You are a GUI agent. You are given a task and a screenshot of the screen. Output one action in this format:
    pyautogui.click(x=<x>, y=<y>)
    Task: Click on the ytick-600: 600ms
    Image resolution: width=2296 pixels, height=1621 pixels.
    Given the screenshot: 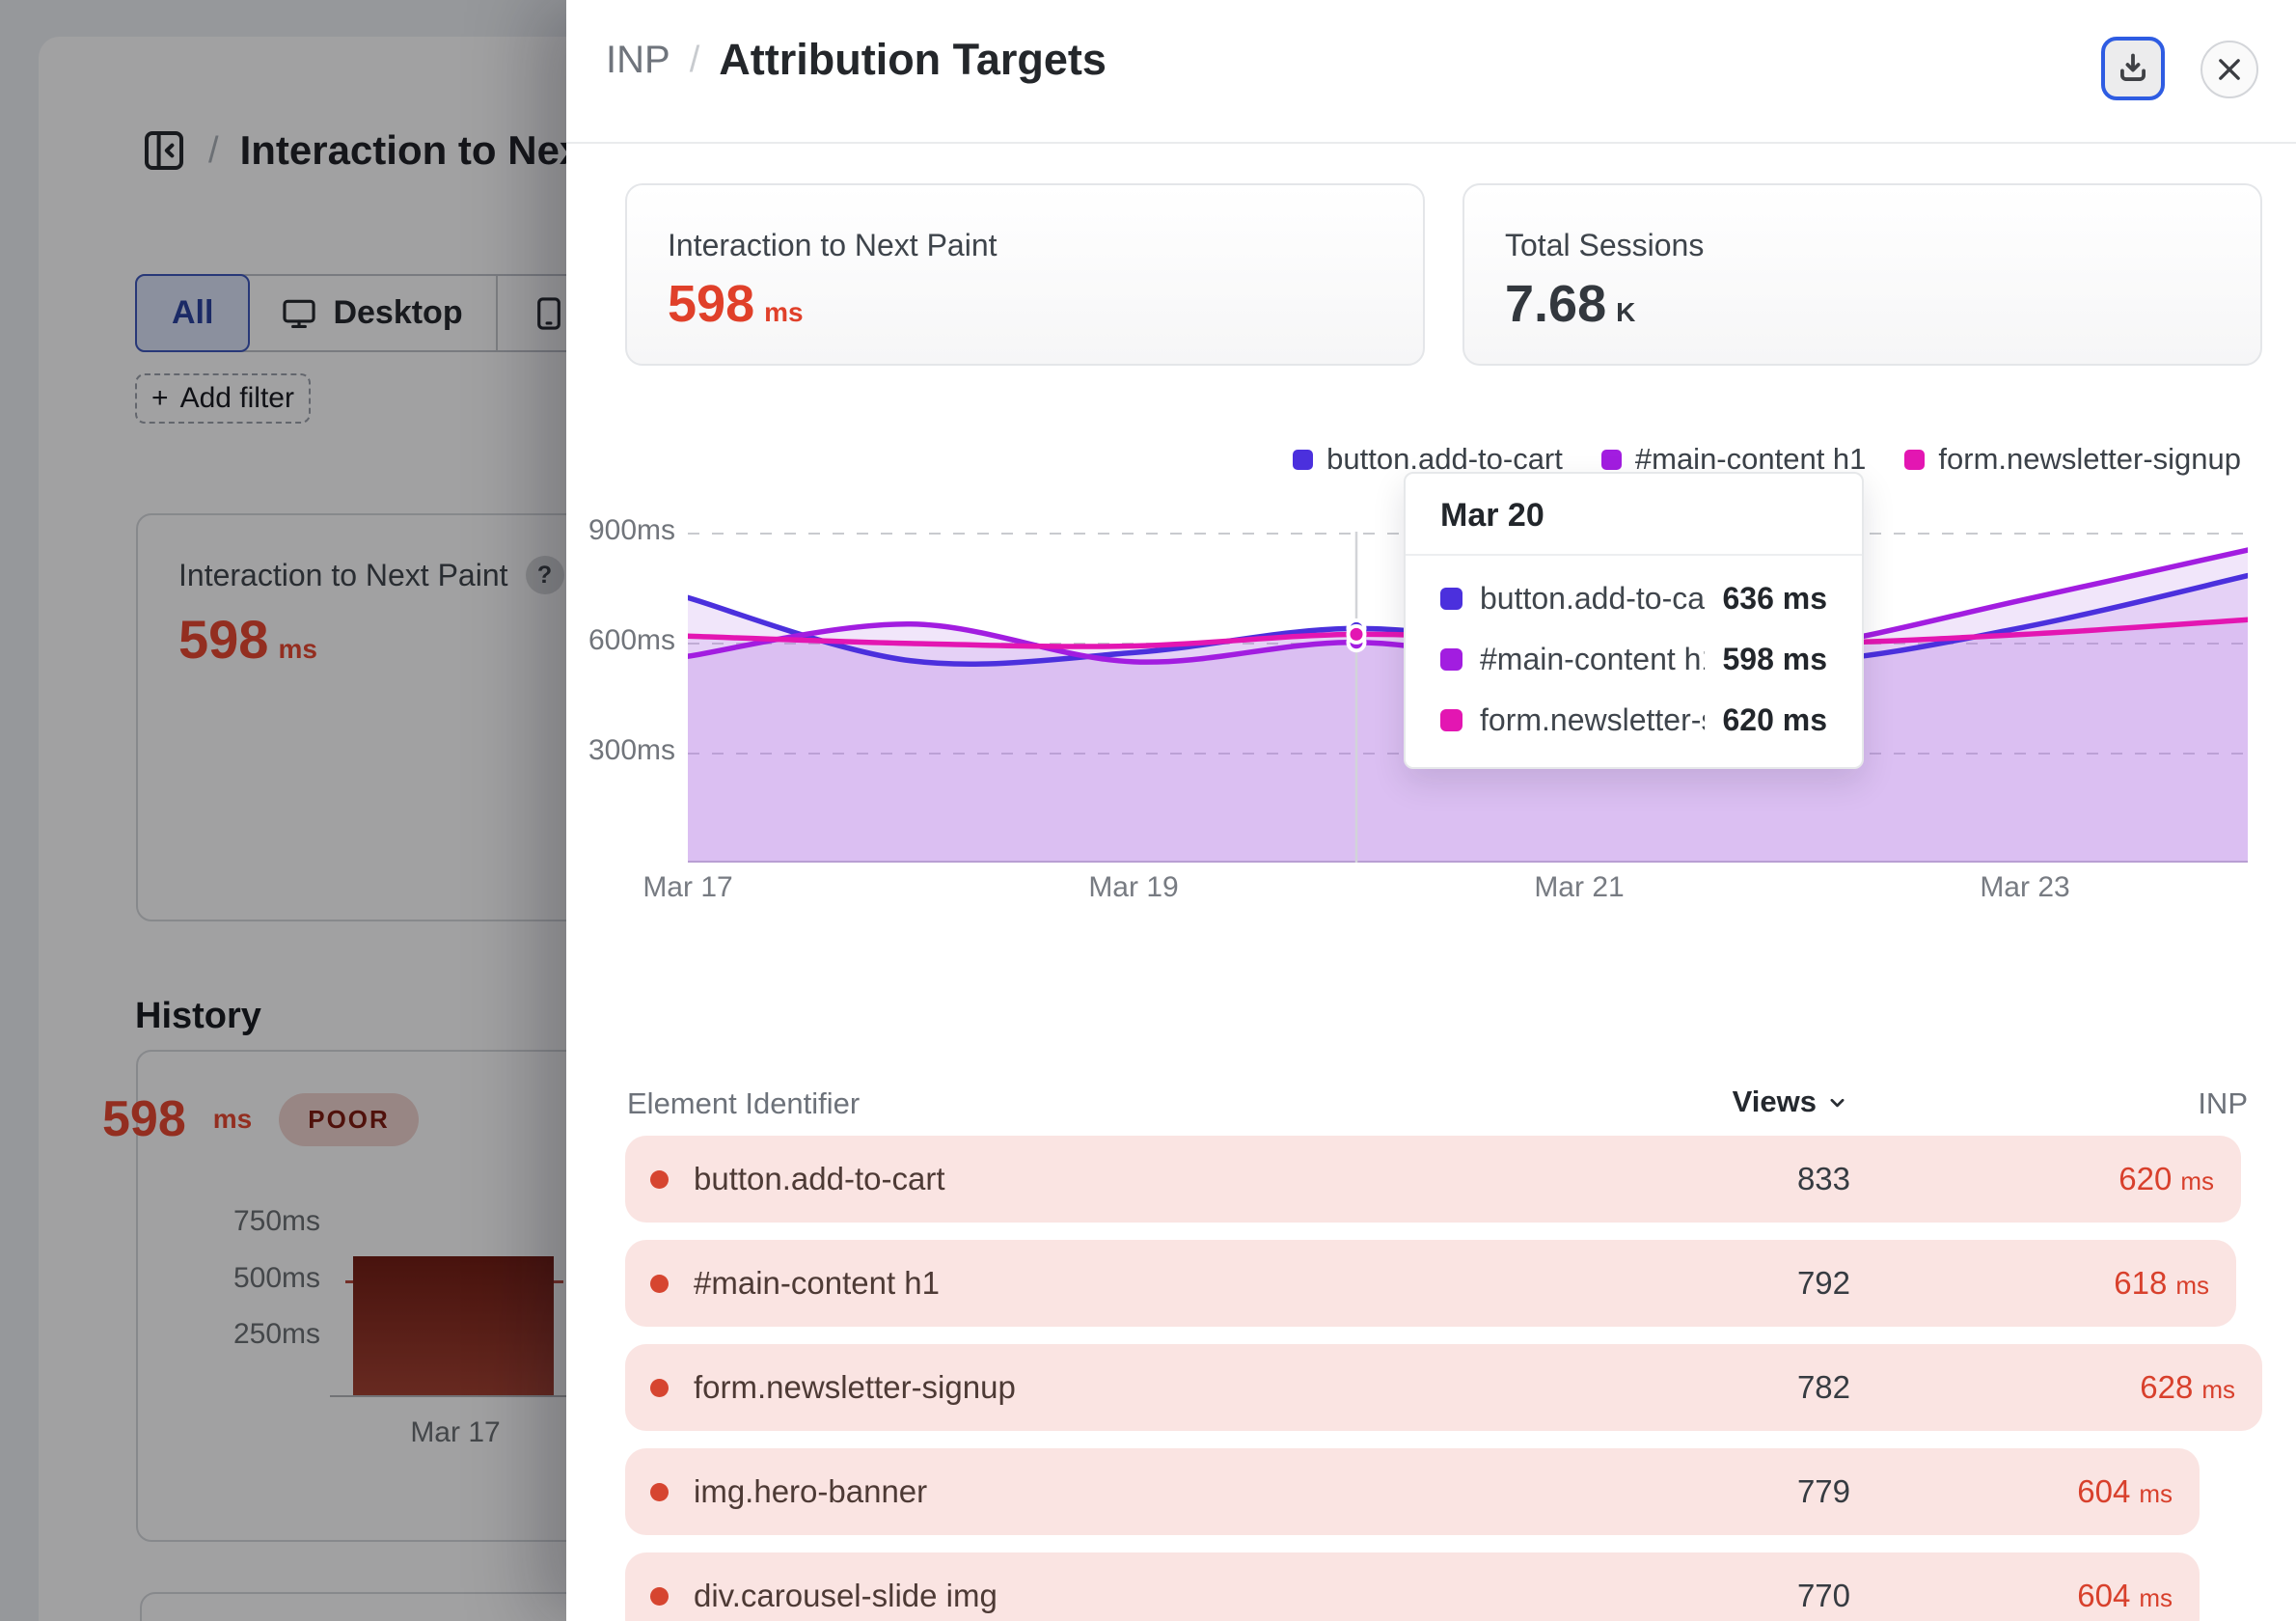 What is the action you would take?
    pyautogui.click(x=631, y=640)
    